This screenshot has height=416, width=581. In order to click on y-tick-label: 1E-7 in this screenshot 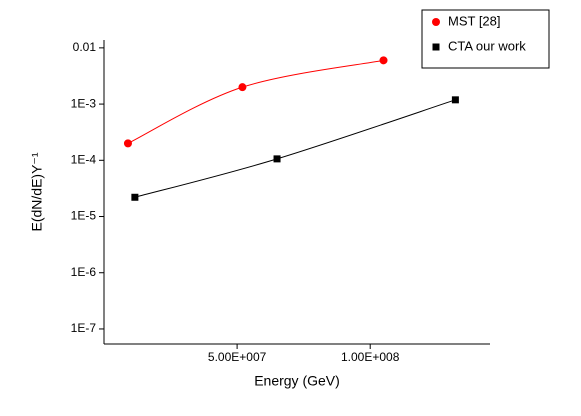, I will do `click(84, 328)`.